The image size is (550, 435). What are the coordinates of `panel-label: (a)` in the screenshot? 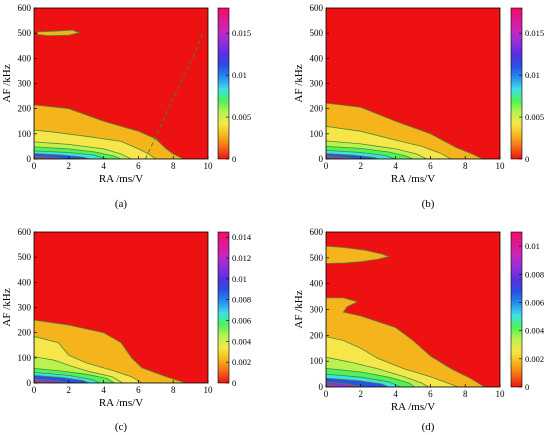 It's located at (121, 204).